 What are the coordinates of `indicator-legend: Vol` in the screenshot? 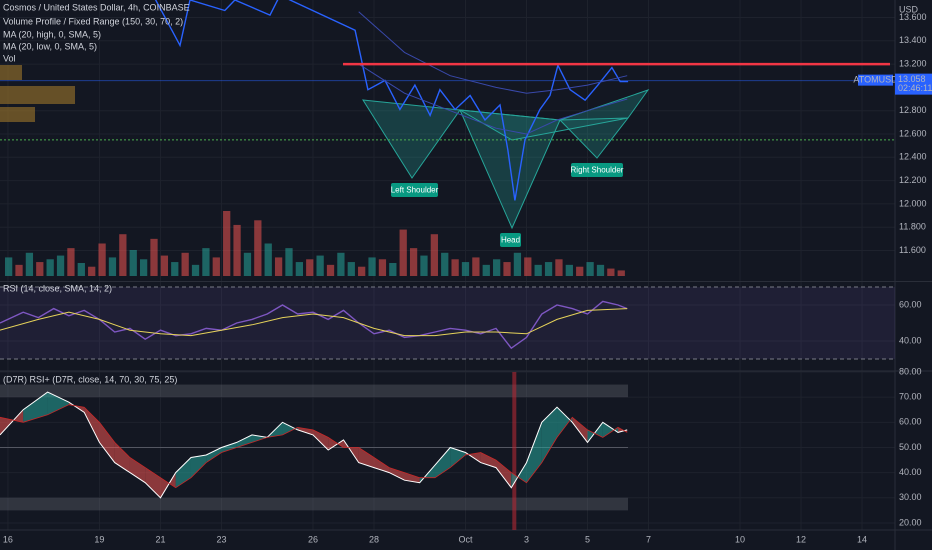 It's located at (9, 58).